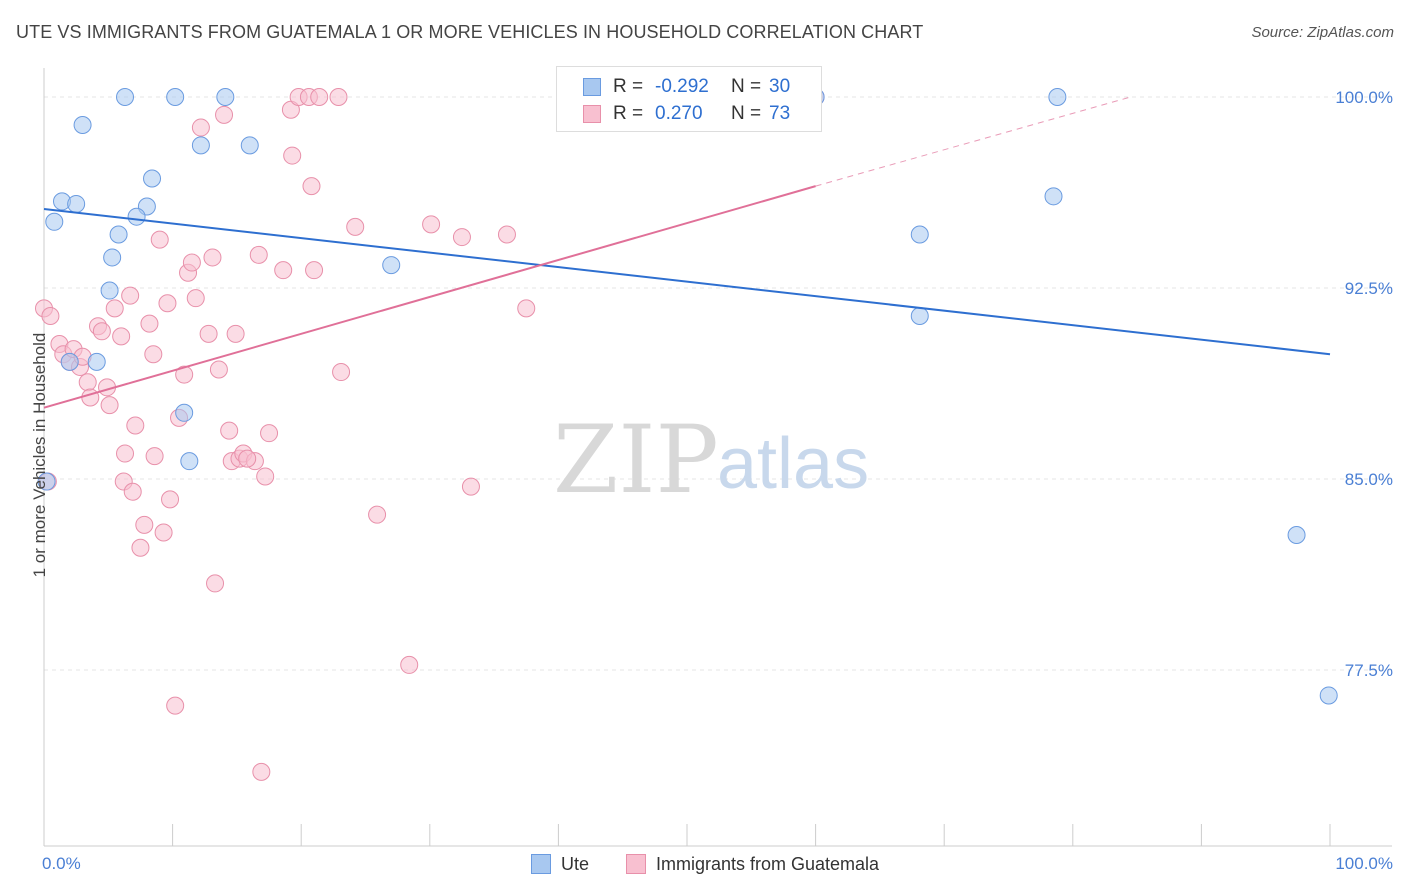  Describe the element at coordinates (679, 113) in the screenshot. I see `legend-r-value: 0.270` at that location.